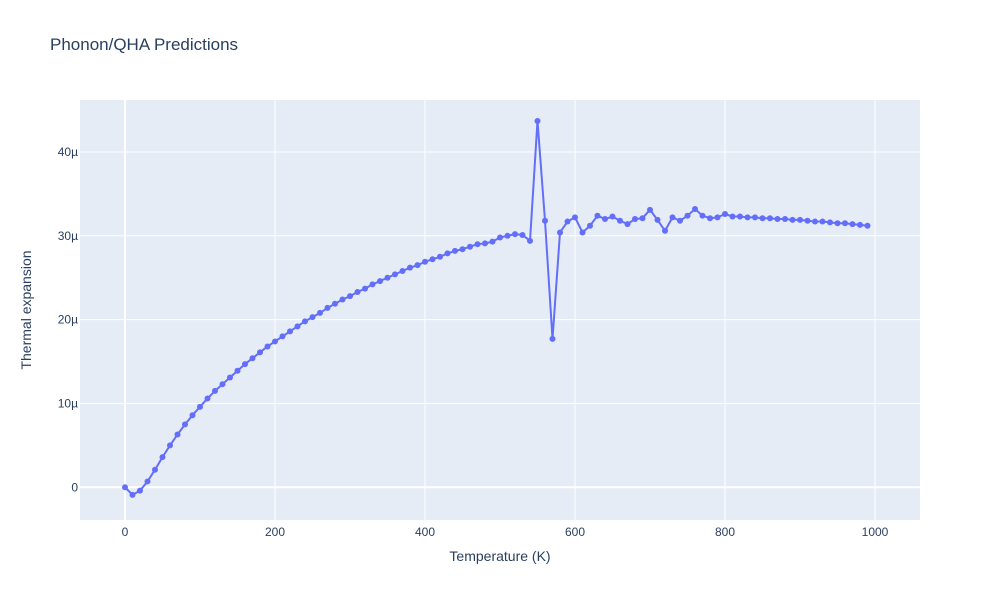  Describe the element at coordinates (725, 532) in the screenshot. I see `x-tick-label: 800` at that location.